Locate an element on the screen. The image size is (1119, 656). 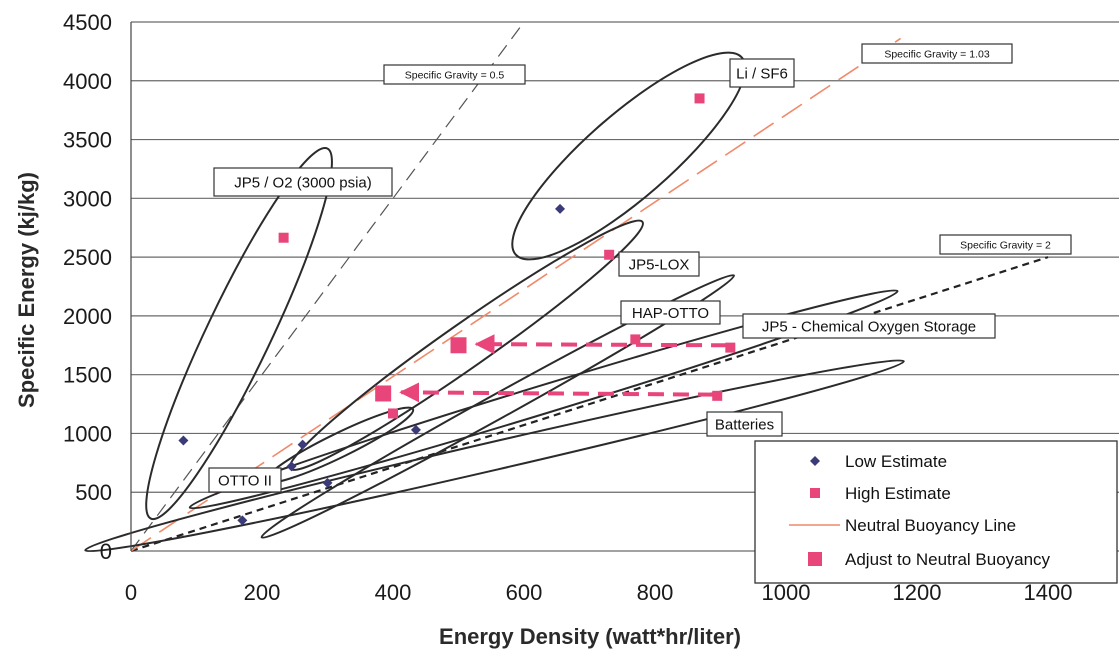
legend-label: Neutral Buoyancy Line is located at coordinates (930, 525).